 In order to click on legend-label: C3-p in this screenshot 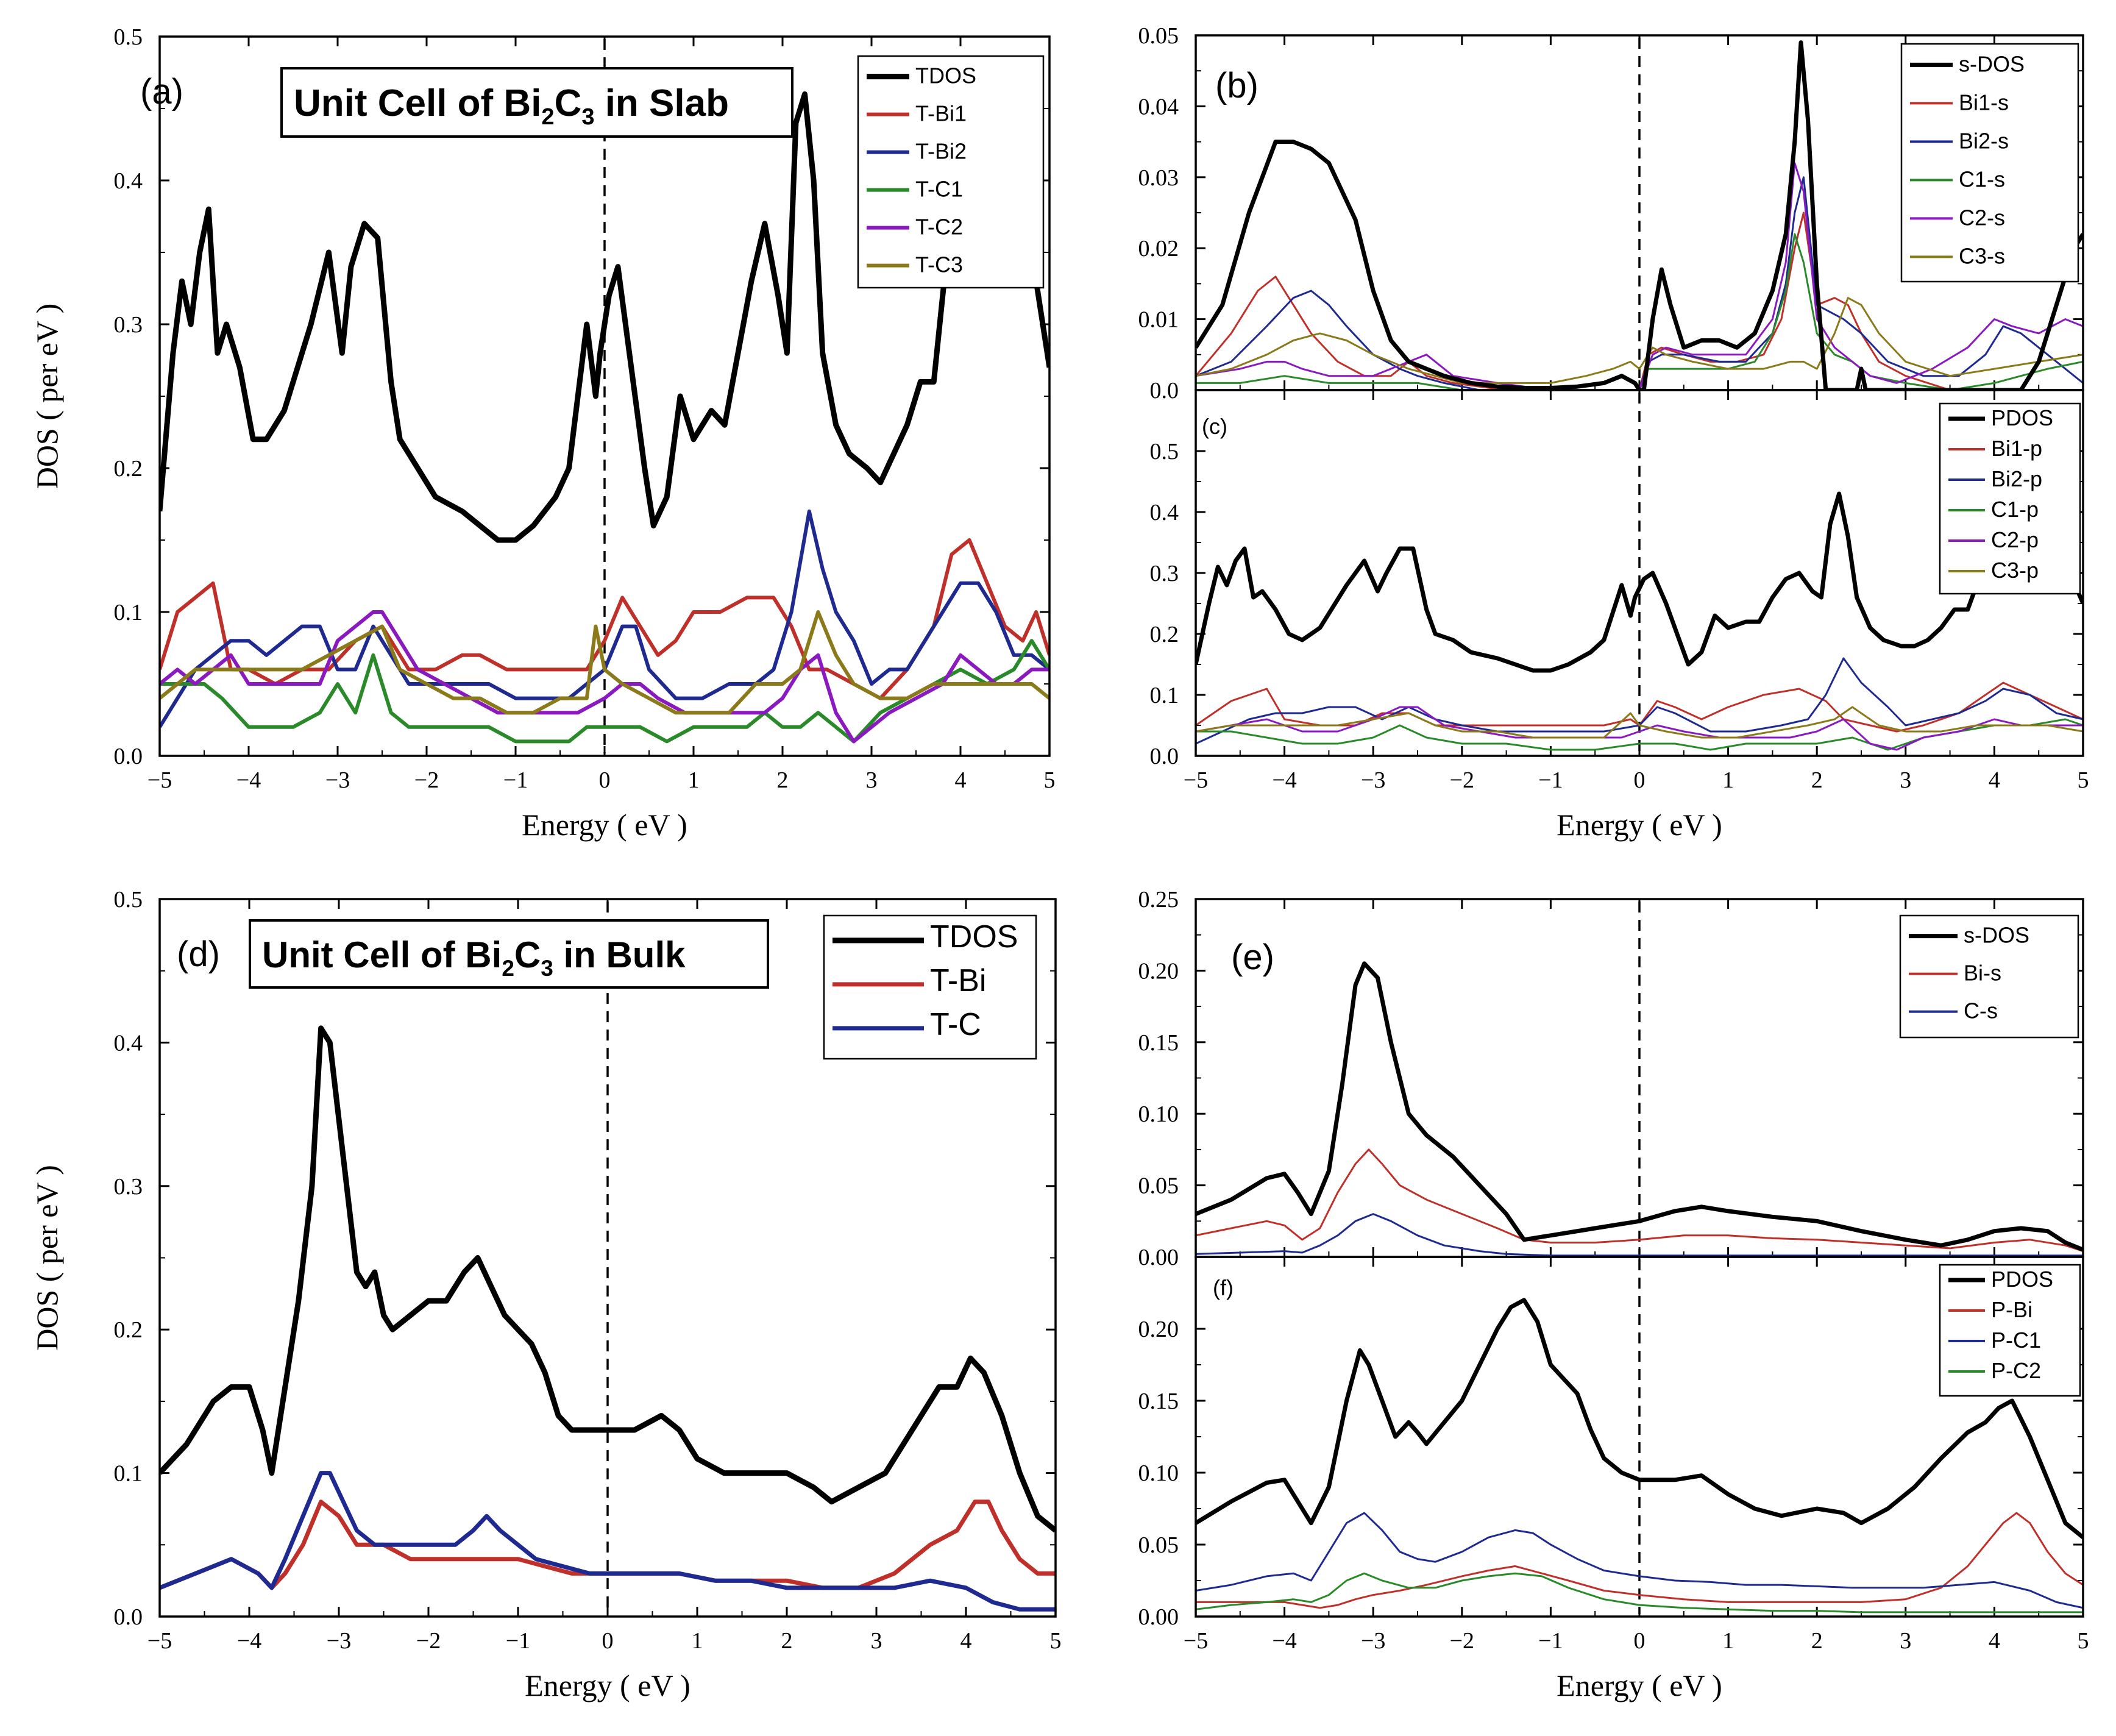, I will do `click(2015, 570)`.